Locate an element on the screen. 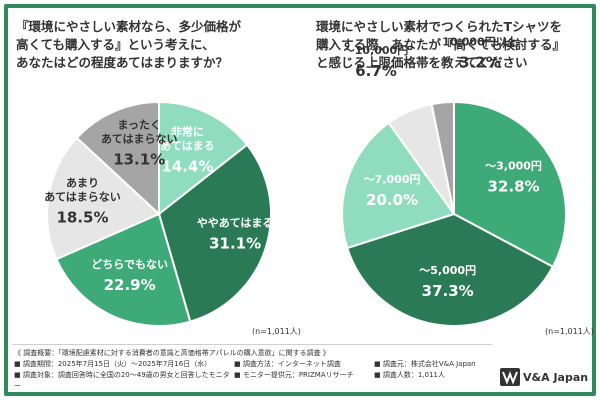 The width and height of the screenshot is (600, 404). pie-1-label-4: まったく is located at coordinates (139, 124).